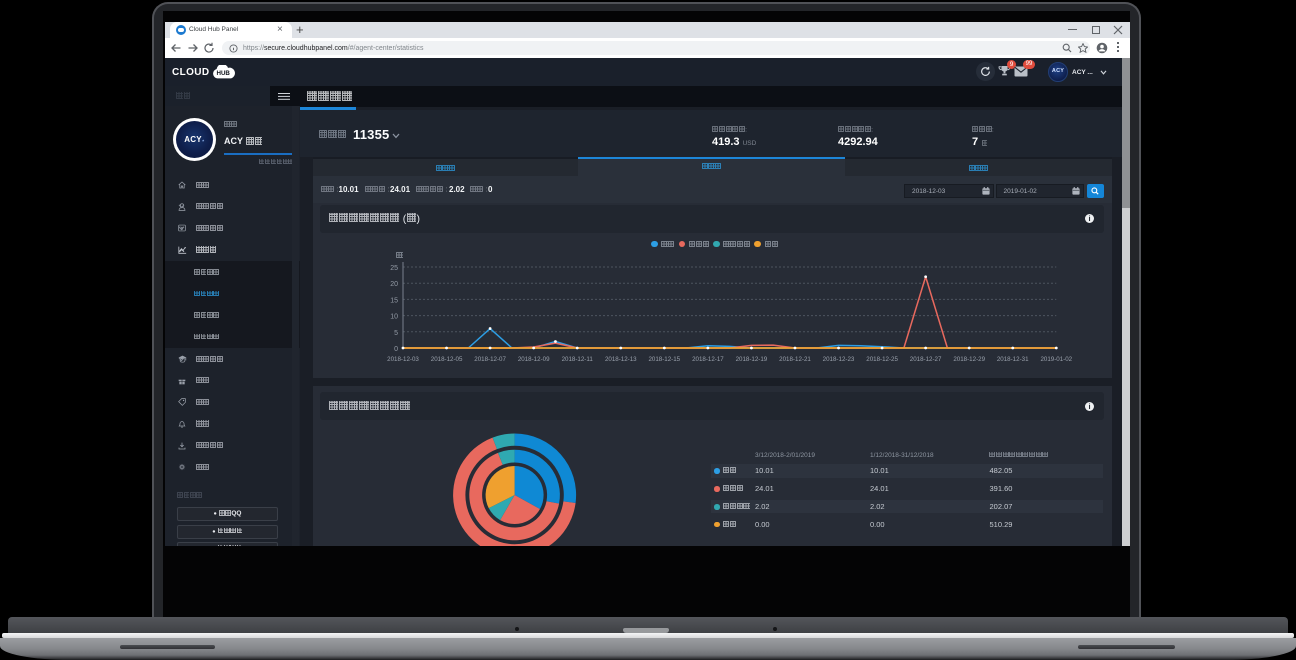 This screenshot has height=660, width=1296. I want to click on svg-text: 0, so click(396, 349).